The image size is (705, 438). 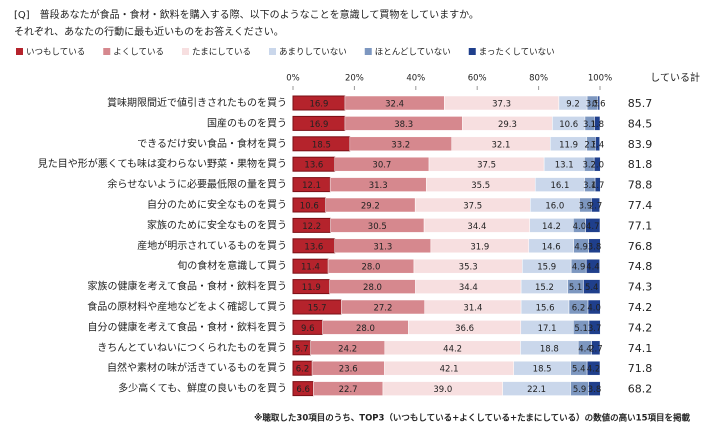 I want to click on data-label: 3.8, so click(x=595, y=247).